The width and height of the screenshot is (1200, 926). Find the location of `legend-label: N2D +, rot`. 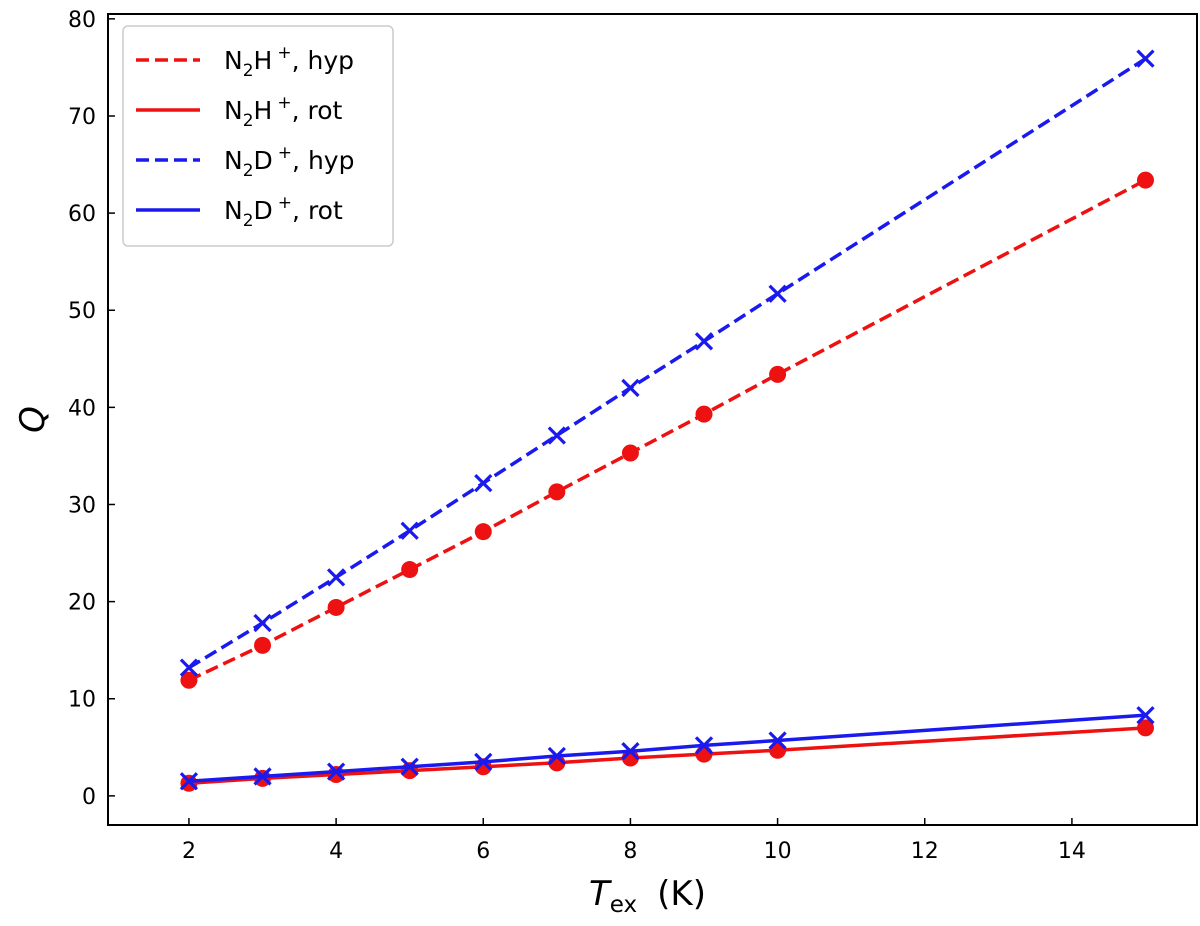

legend-label: N2D +, rot is located at coordinates (283, 212).